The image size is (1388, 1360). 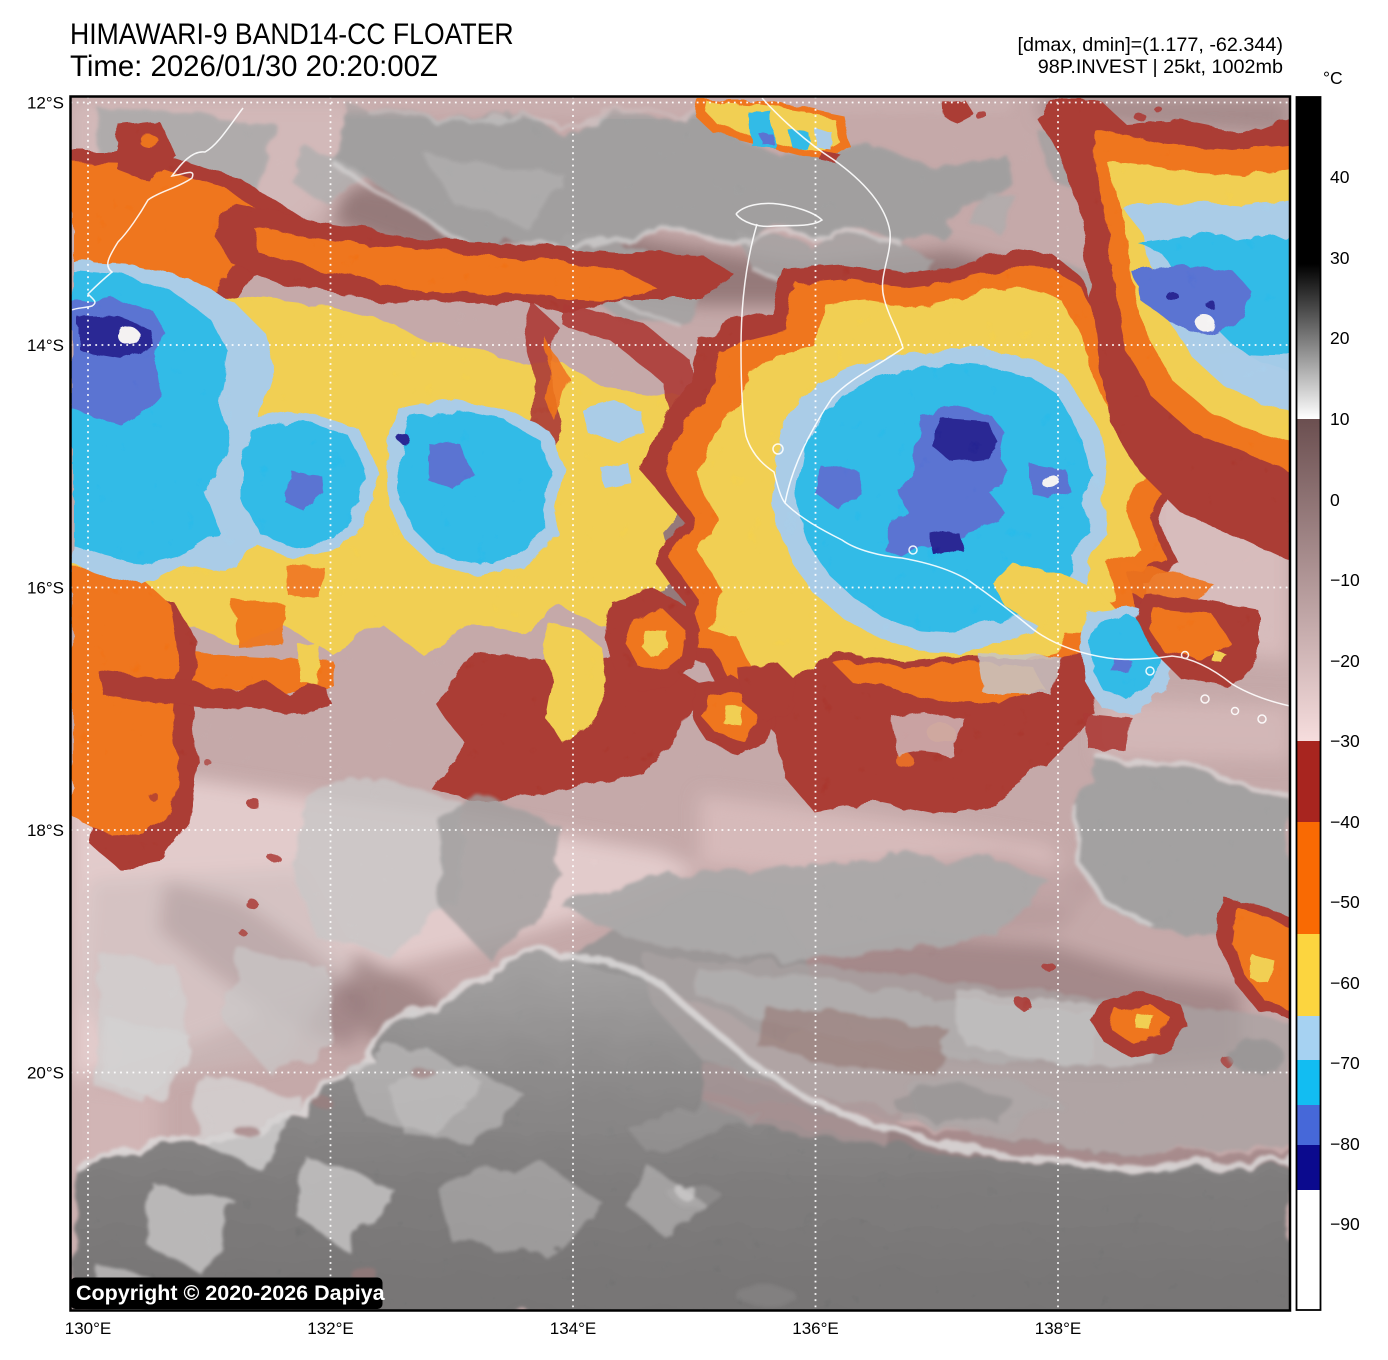 What do you see at coordinates (1345, 902) in the screenshot?
I see `svg-text: −50` at bounding box center [1345, 902].